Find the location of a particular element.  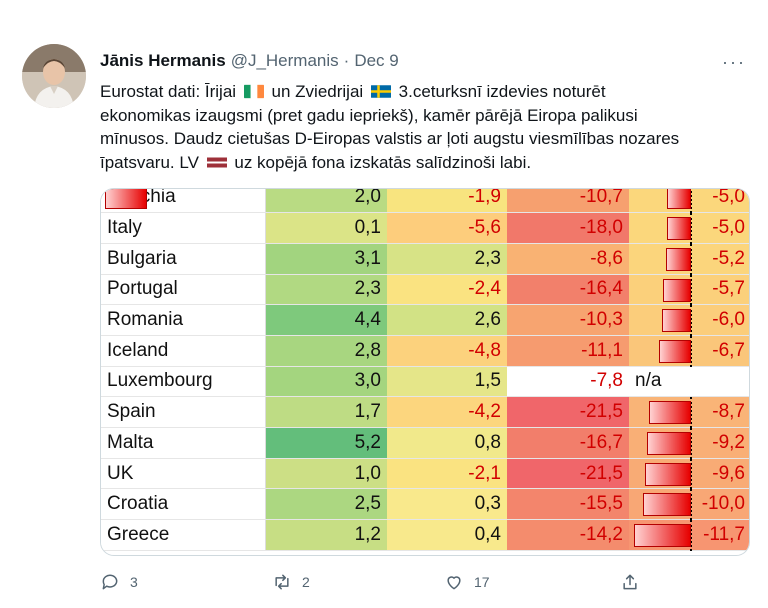

value-cell-c2: 0,8 is located at coordinates (447, 443).